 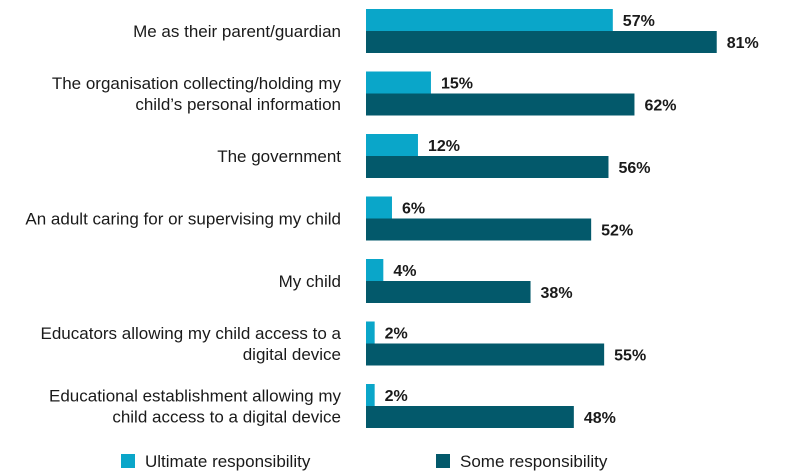 I want to click on value-label: 15%, so click(x=457, y=84).